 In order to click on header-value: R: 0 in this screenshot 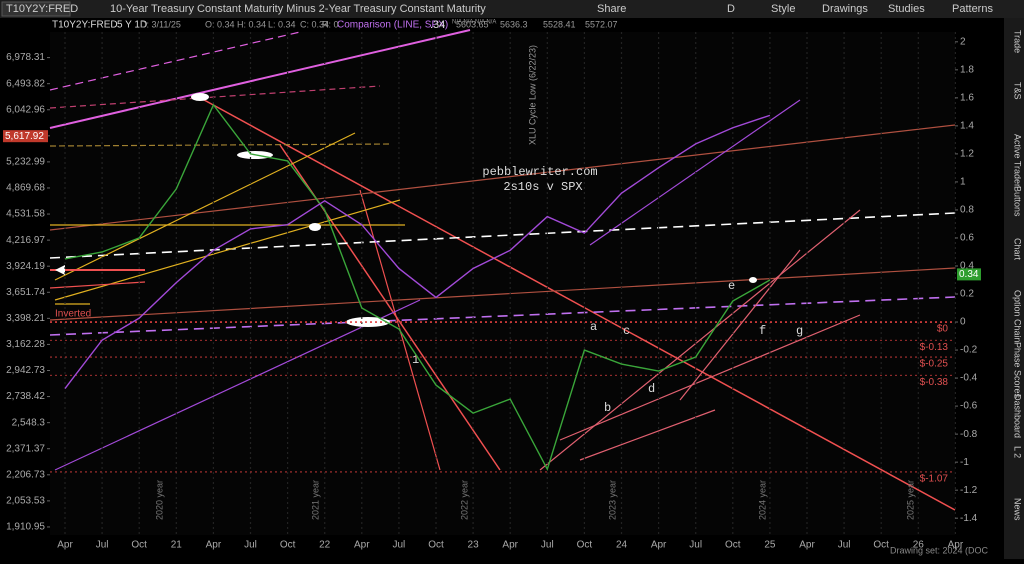, I will do `click(330, 24)`.